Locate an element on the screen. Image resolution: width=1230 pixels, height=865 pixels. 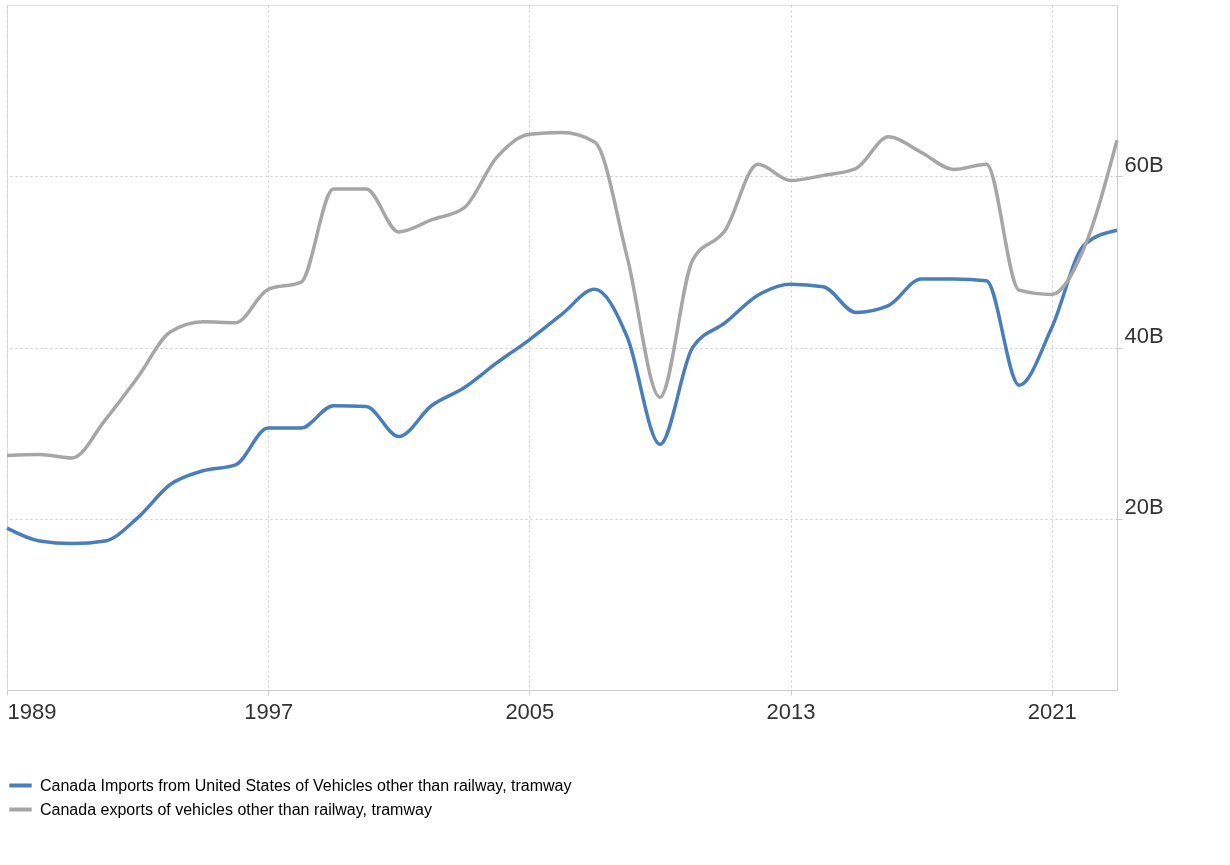
legend-label: Canada exports of vehicles other than railway, tramway is located at coordinates (236, 809).